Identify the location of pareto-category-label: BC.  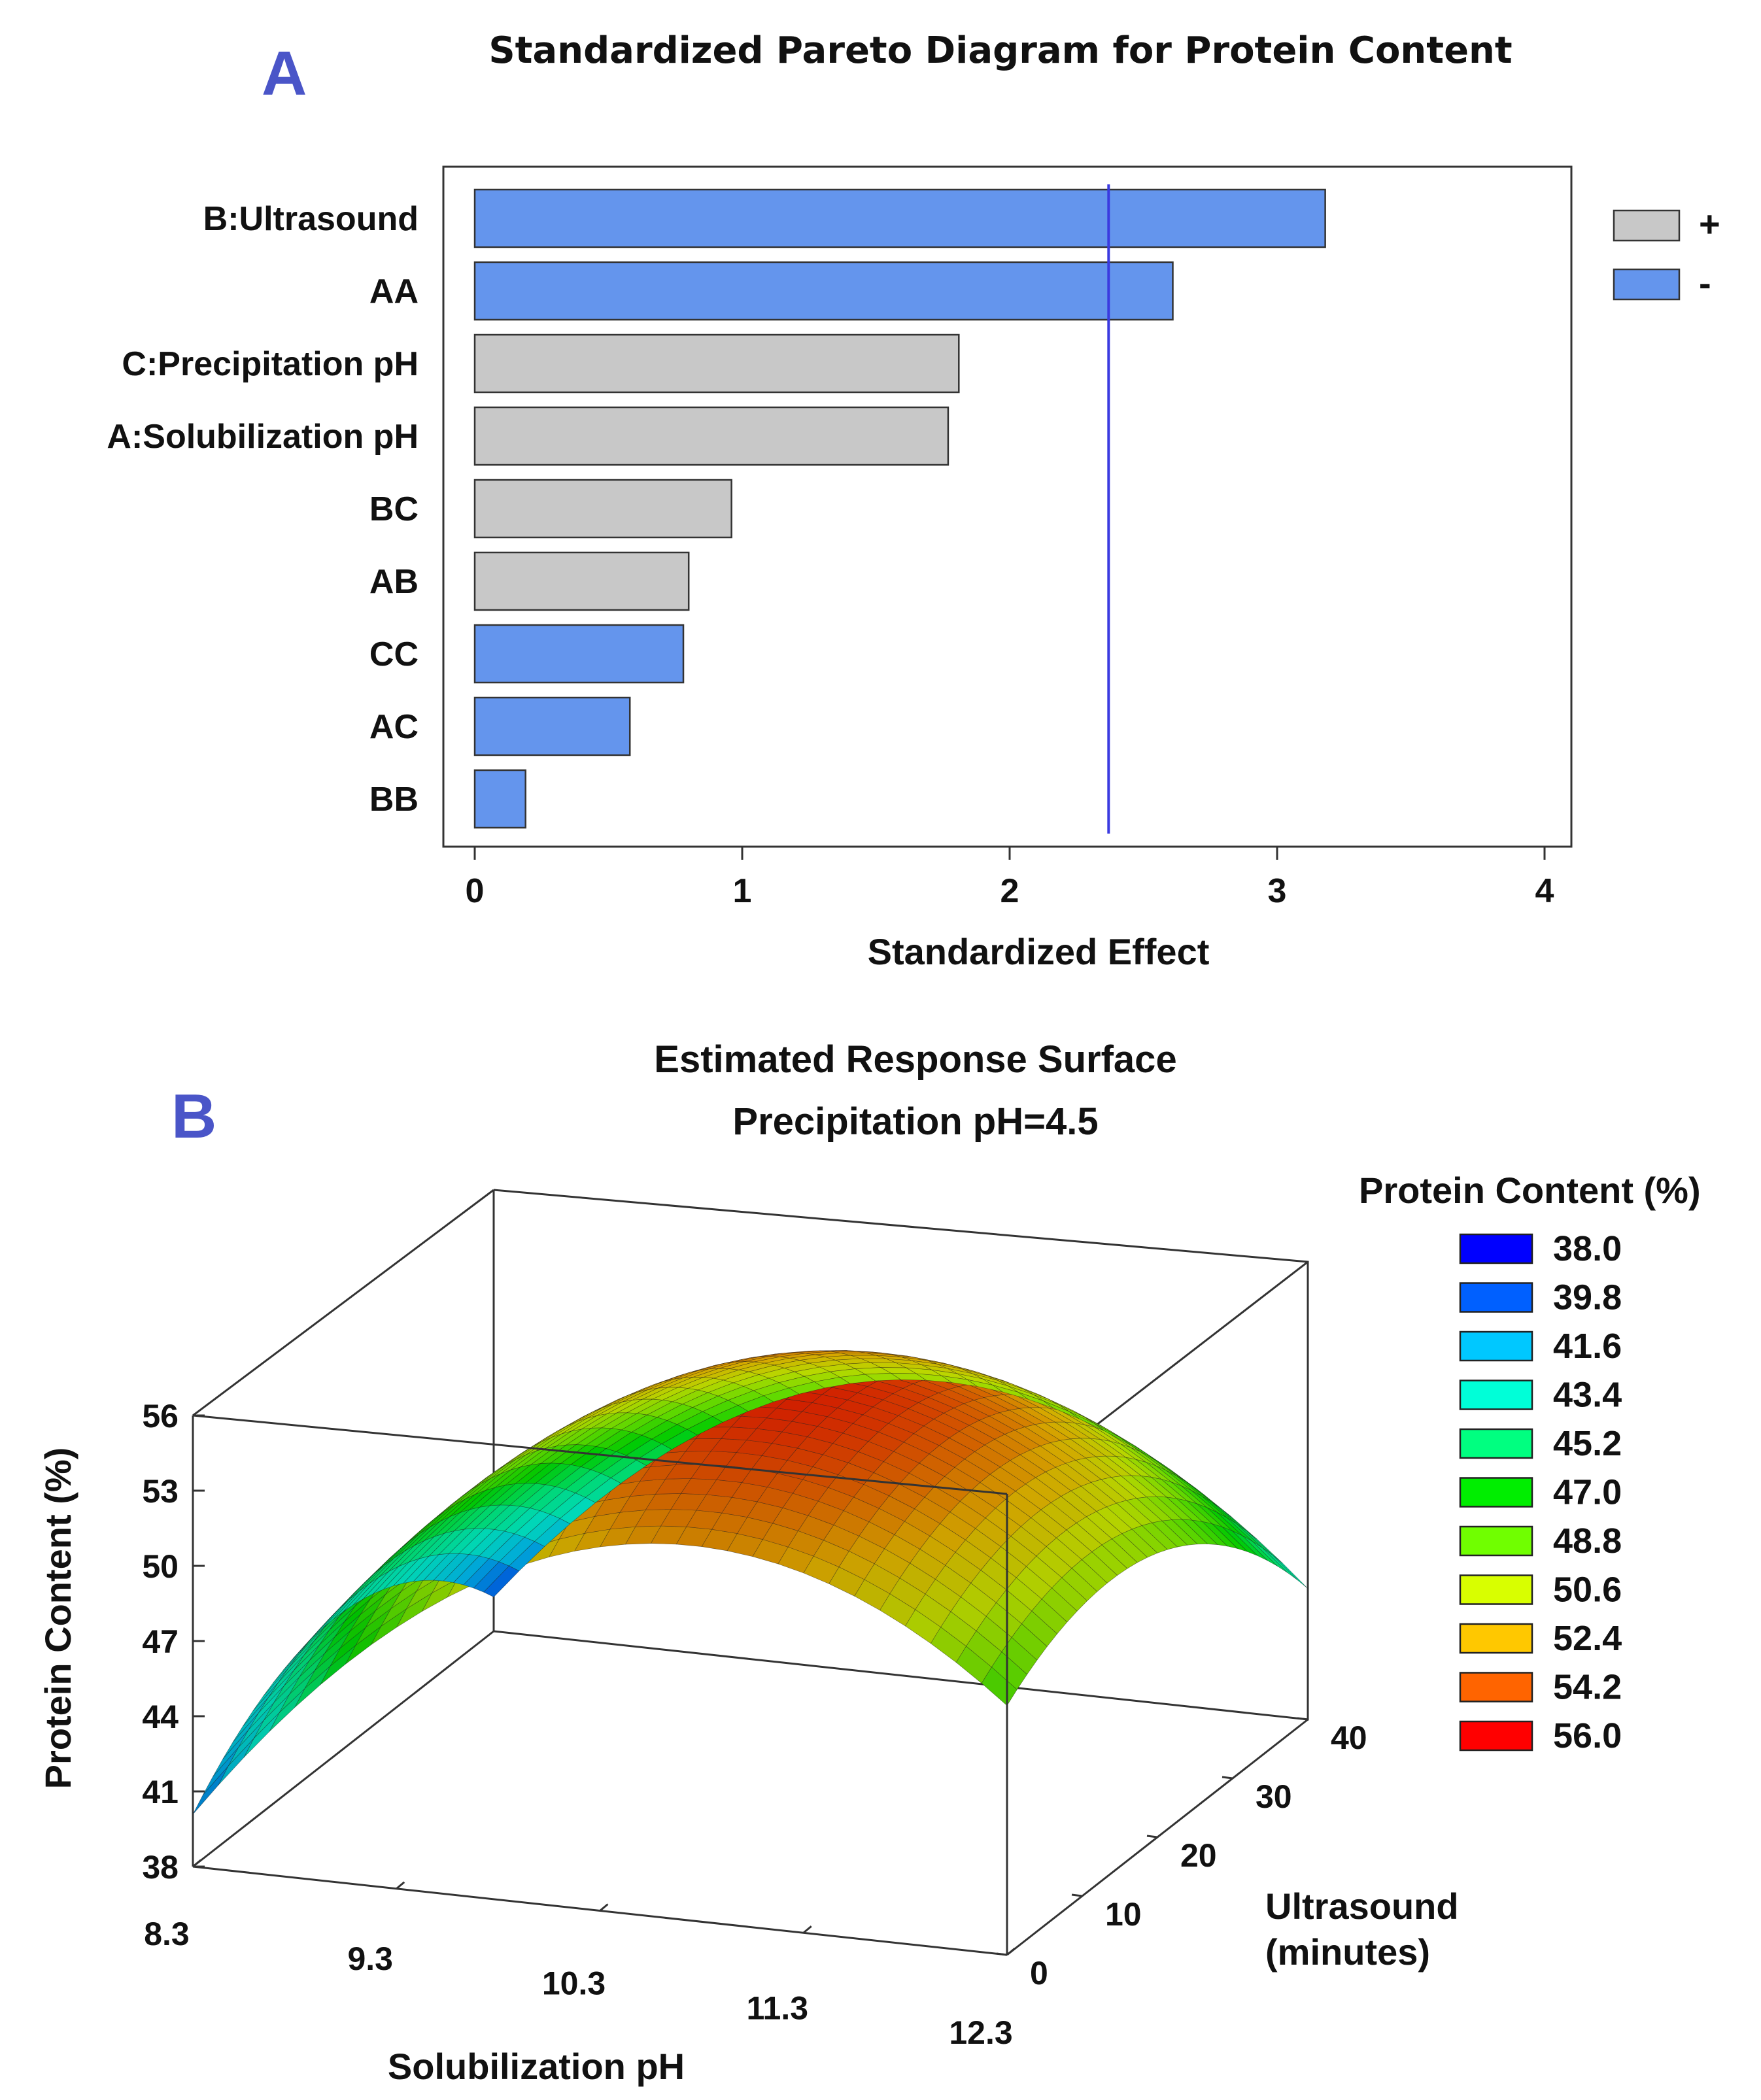
(394, 509).